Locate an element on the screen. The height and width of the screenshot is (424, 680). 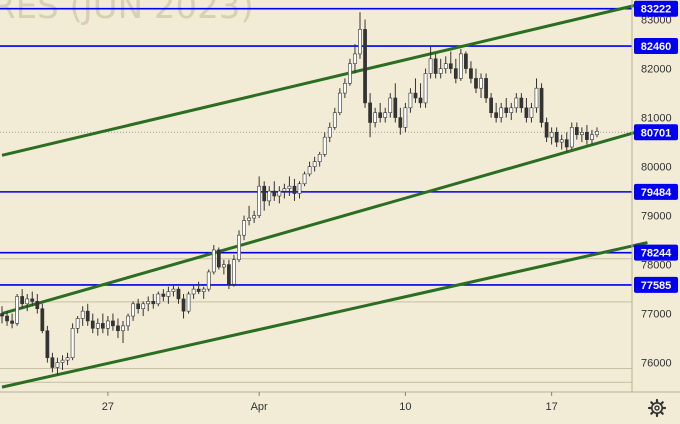
price-tick-label: 76000 is located at coordinates (656, 364).